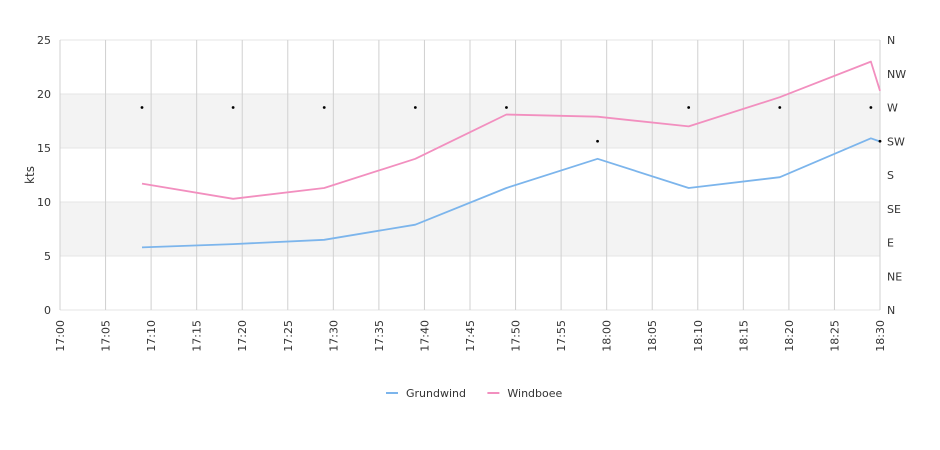 Image resolution: width=940 pixels, height=450 pixels. I want to click on x-tick-label: 17:35, so click(379, 336).